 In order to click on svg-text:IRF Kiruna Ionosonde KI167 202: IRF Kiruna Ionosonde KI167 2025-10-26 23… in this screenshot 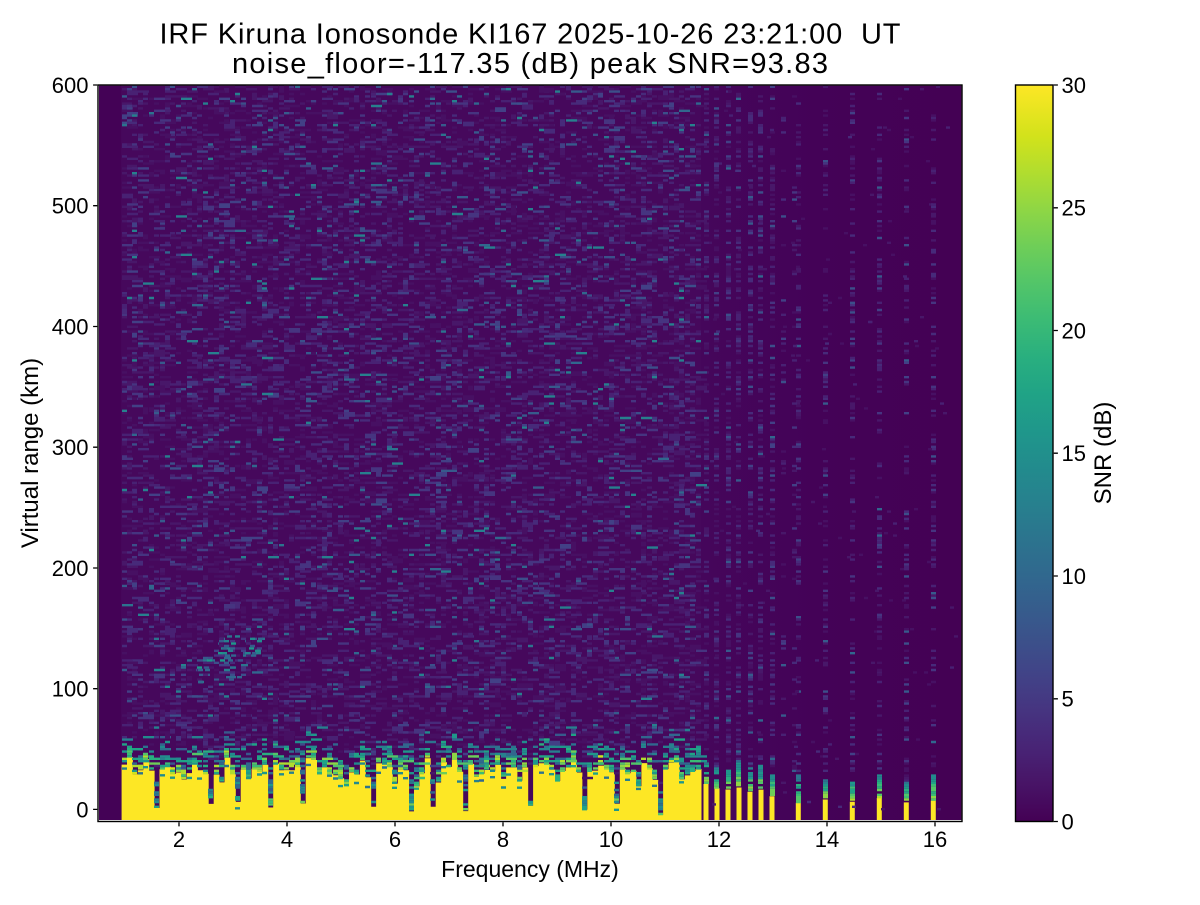, I will do `click(530, 34)`.